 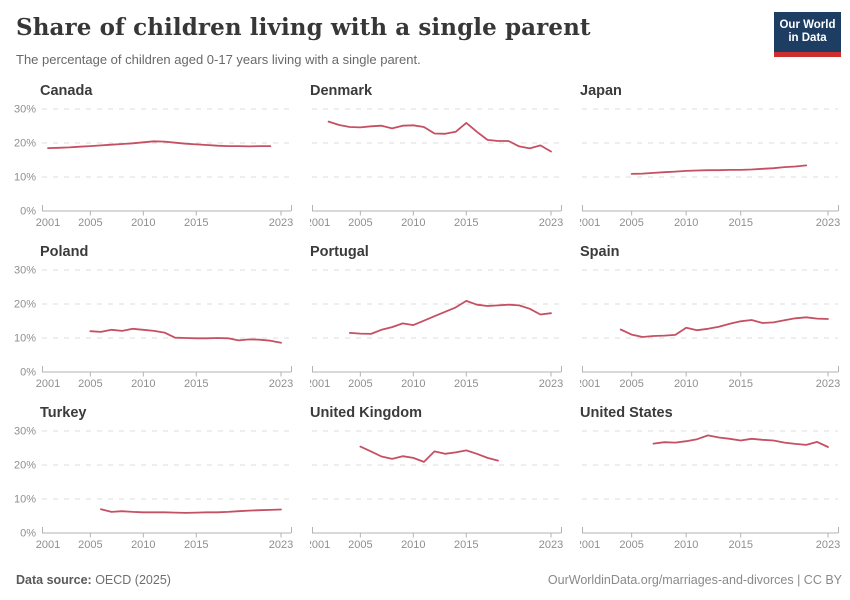 I want to click on facet-portugal: Portugal 2001 2005 2010 2015 2023, so click(x=437, y=319).